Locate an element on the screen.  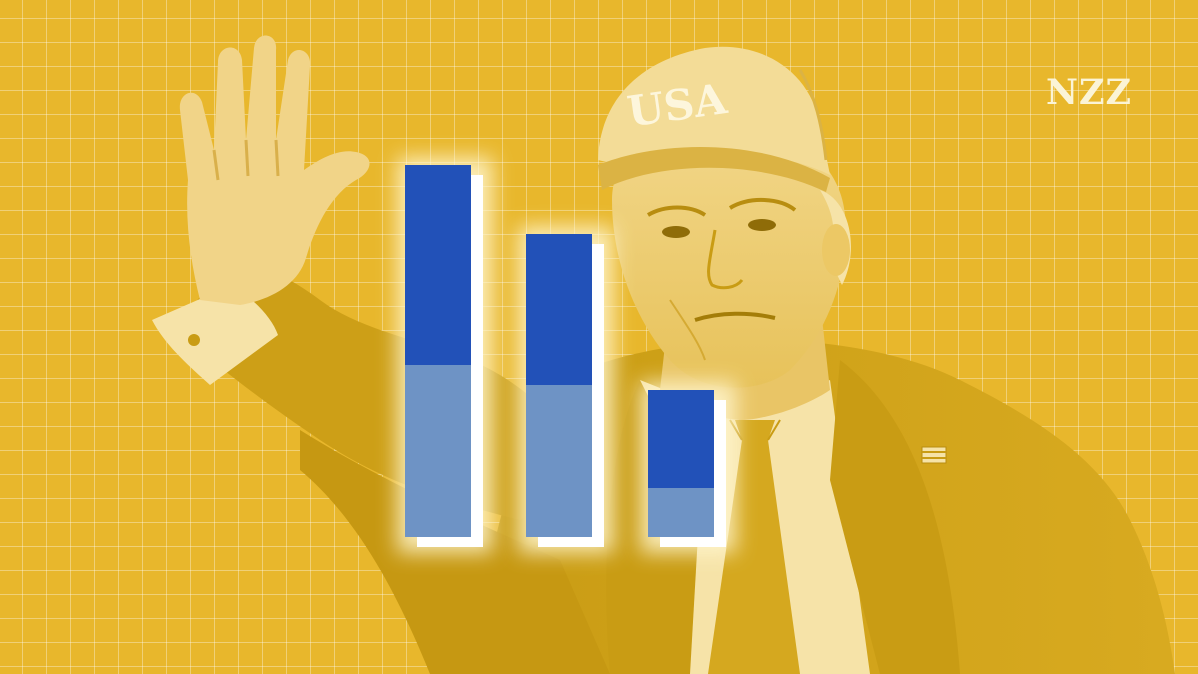
nzz-logo: NZZ is located at coordinates (1089, 92).